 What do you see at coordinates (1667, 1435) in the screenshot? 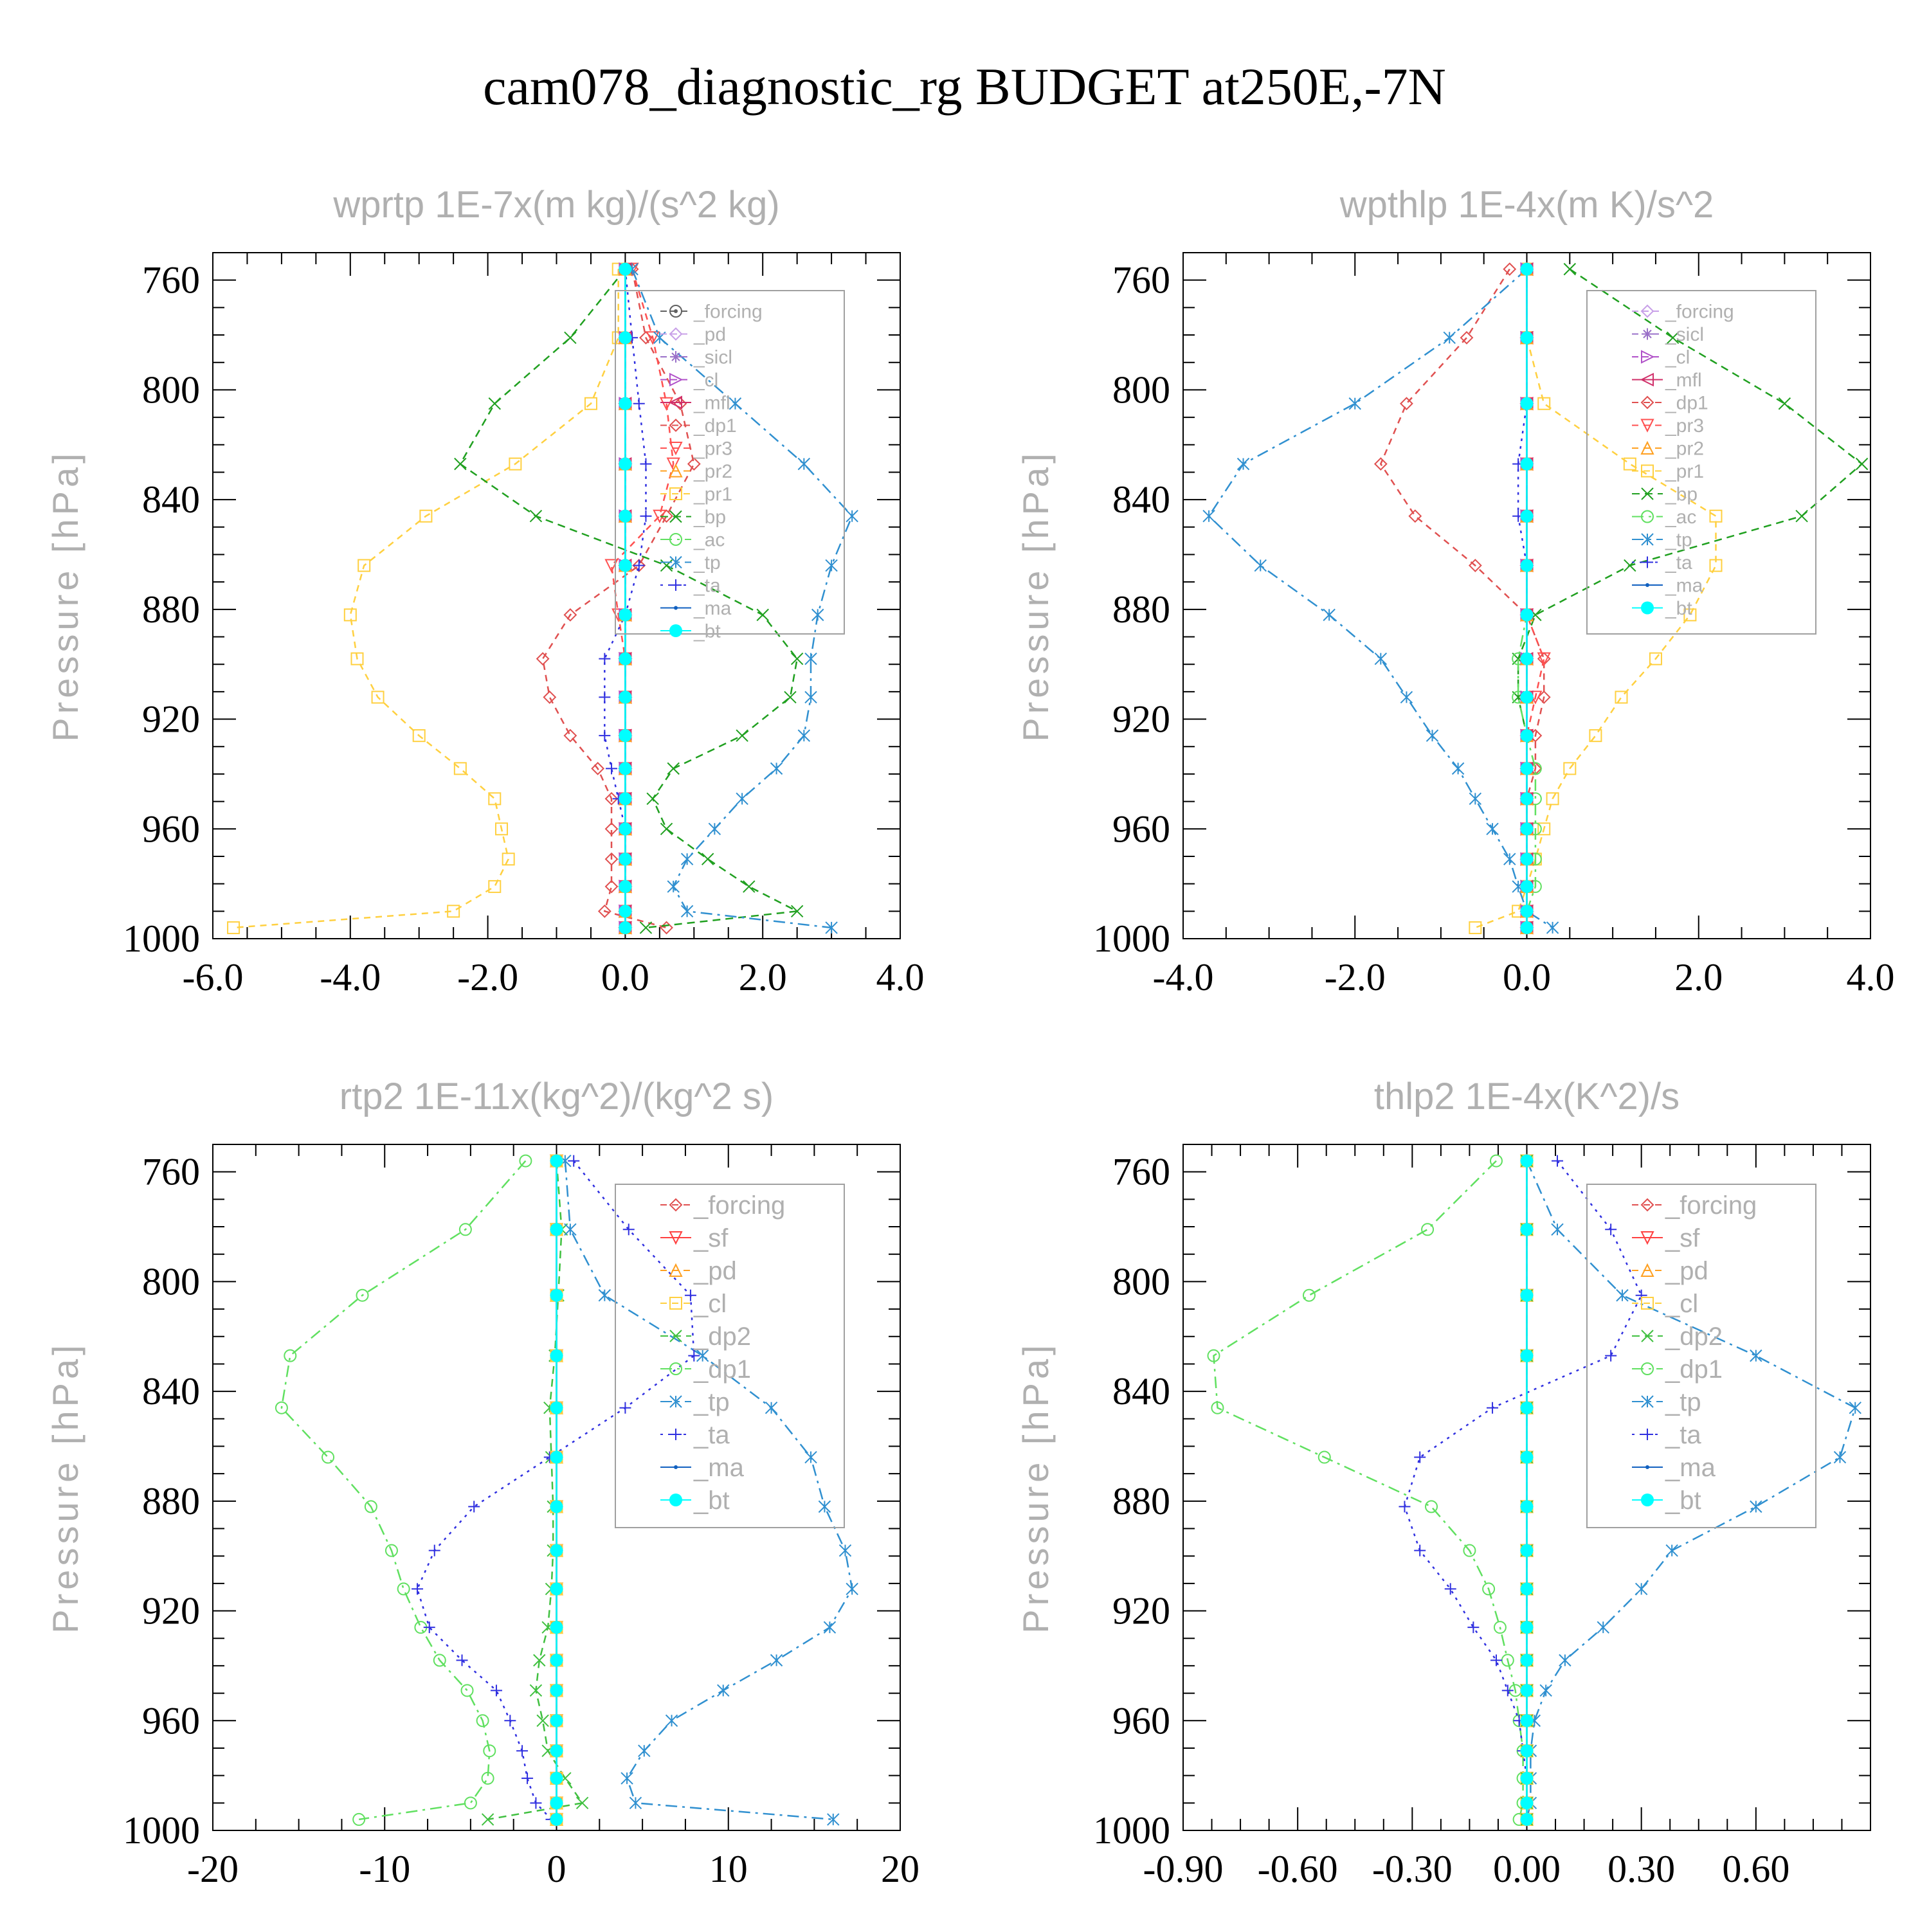
I see `legend-item: _ta` at bounding box center [1667, 1435].